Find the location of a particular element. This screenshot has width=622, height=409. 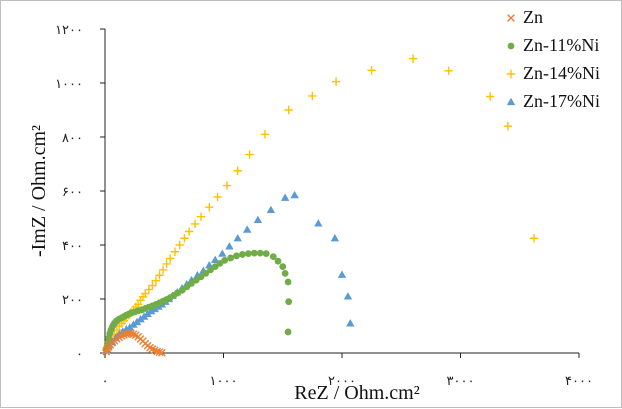

y-tick-label: ۰ is located at coordinates (79, 354).